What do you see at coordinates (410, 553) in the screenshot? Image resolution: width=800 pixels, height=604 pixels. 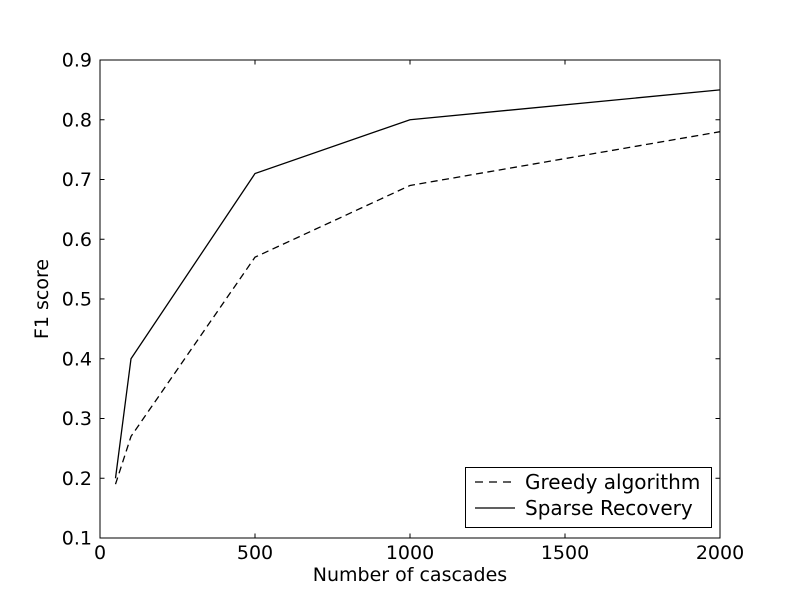 I see `x-tick-label: 1000` at bounding box center [410, 553].